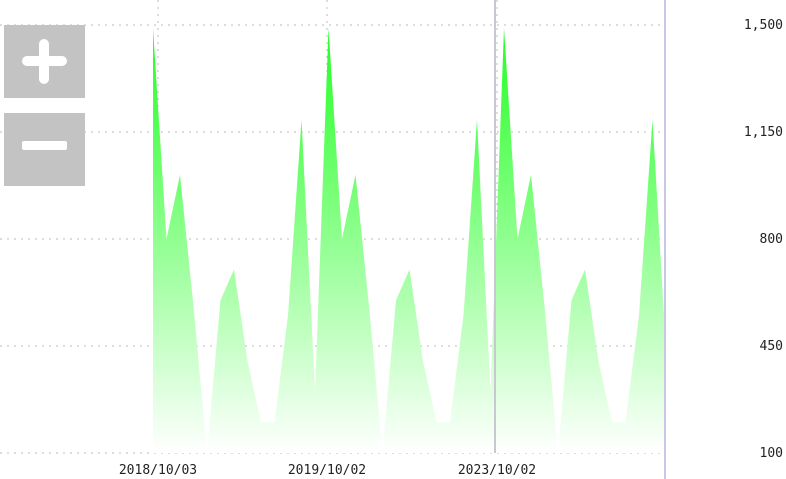 This screenshot has width=786, height=479. What do you see at coordinates (771, 453) in the screenshot?
I see `y-tick-label: 100` at bounding box center [771, 453].